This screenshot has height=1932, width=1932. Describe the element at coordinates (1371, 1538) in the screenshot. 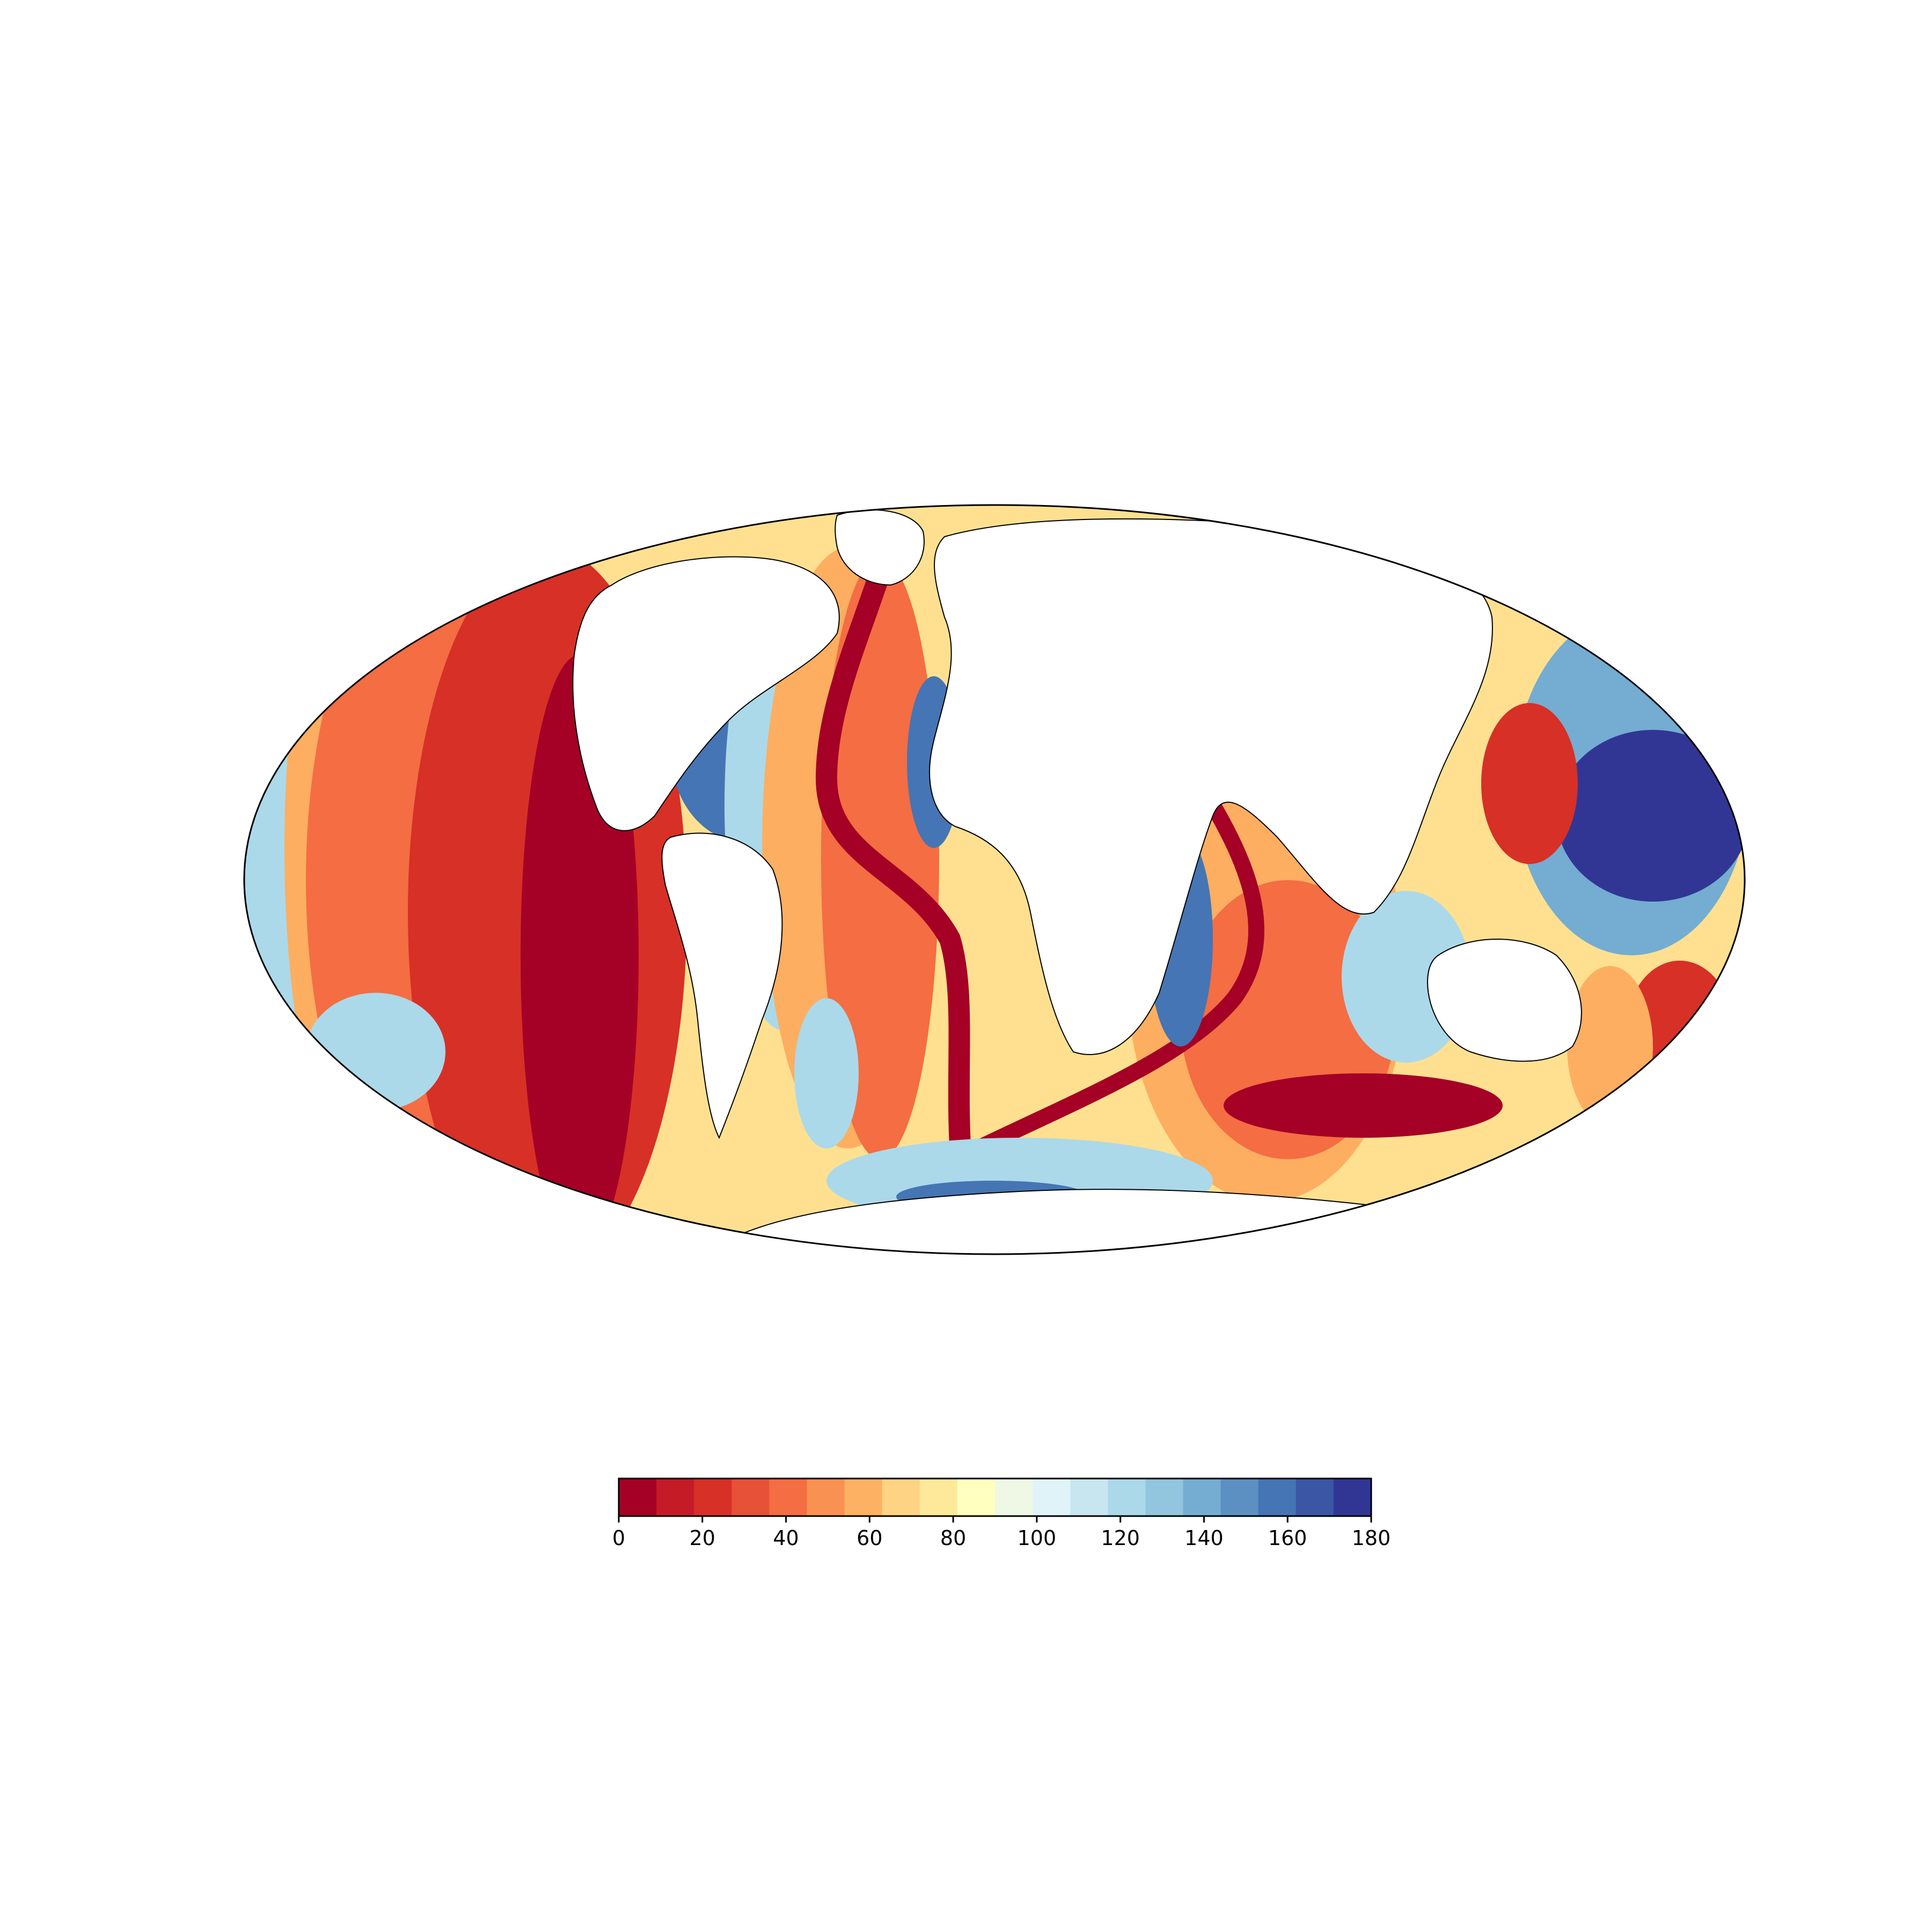

I see `colorbar-tick-label: 180` at that location.